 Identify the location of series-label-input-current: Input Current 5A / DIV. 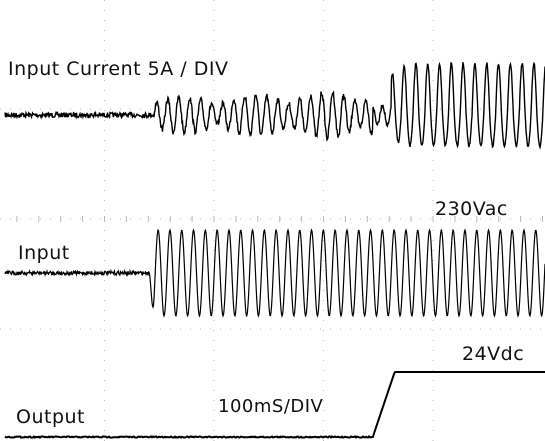
(118, 69).